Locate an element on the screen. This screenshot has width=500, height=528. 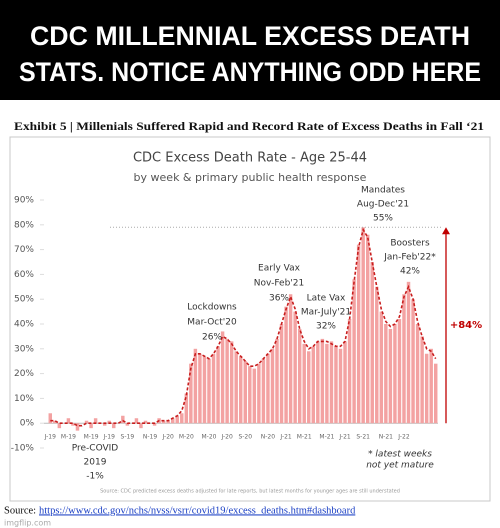
y-tick-label: 60% is located at coordinates (24, 275).